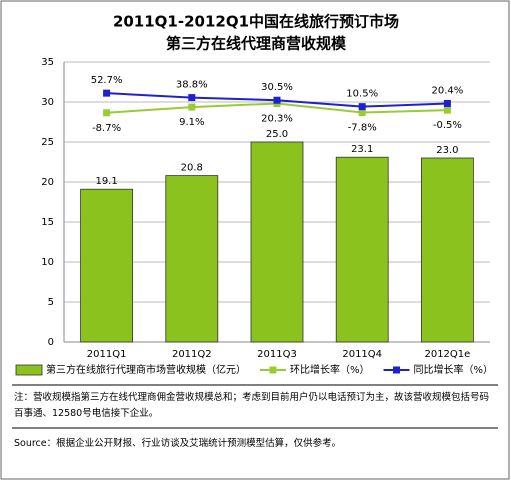  What do you see at coordinates (454, 369) in the screenshot?
I see `legend-label: 同比增长率（%）` at bounding box center [454, 369].